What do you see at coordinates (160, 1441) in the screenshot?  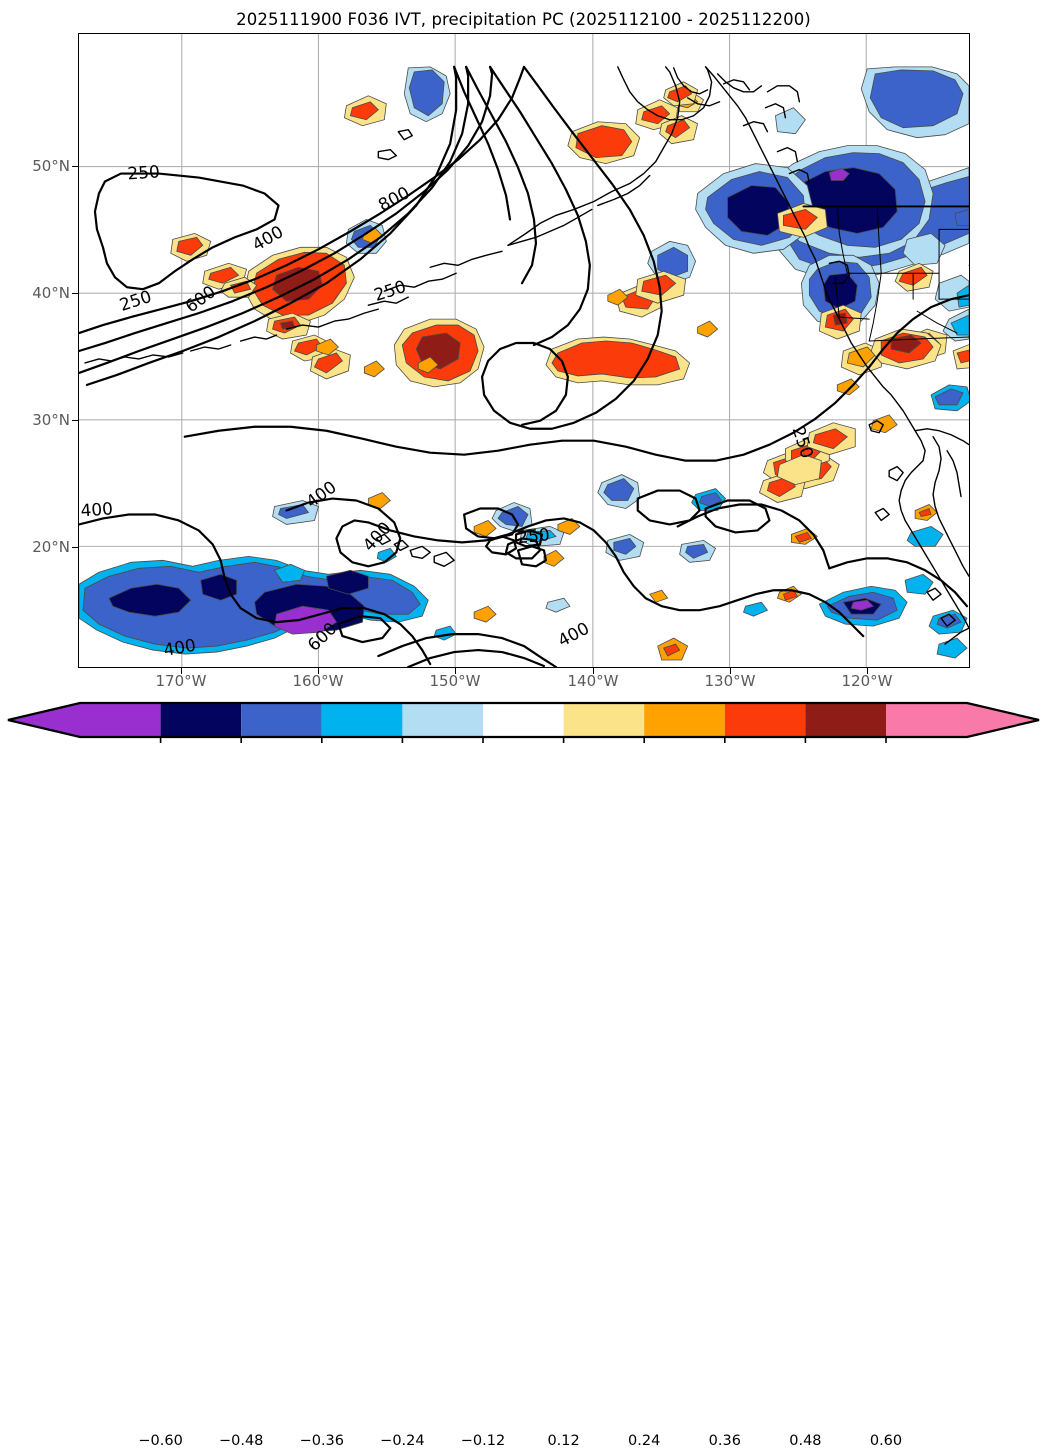 I see `colorbar-tick-label: −0.60` at bounding box center [160, 1441].